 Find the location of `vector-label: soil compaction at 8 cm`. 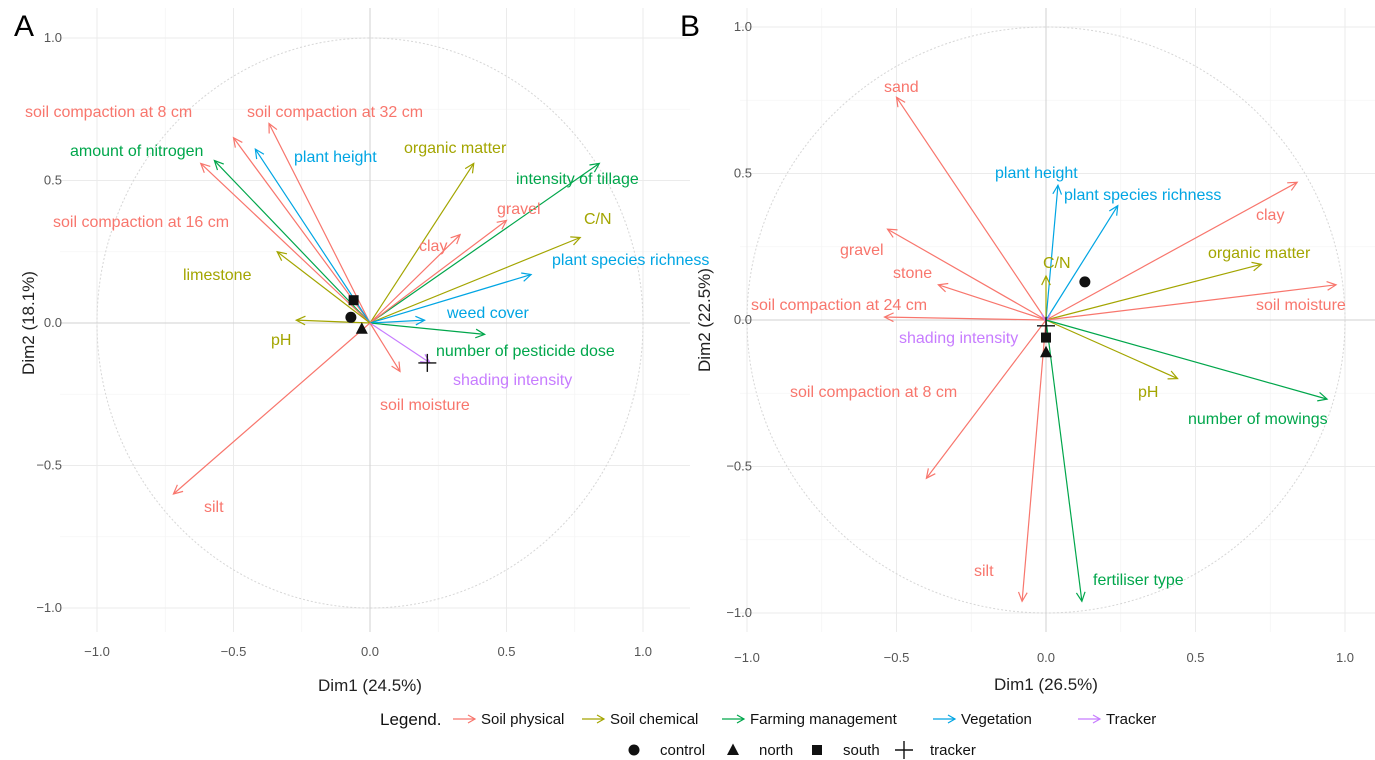

vector-label: soil compaction at 8 cm is located at coordinates (108, 112).